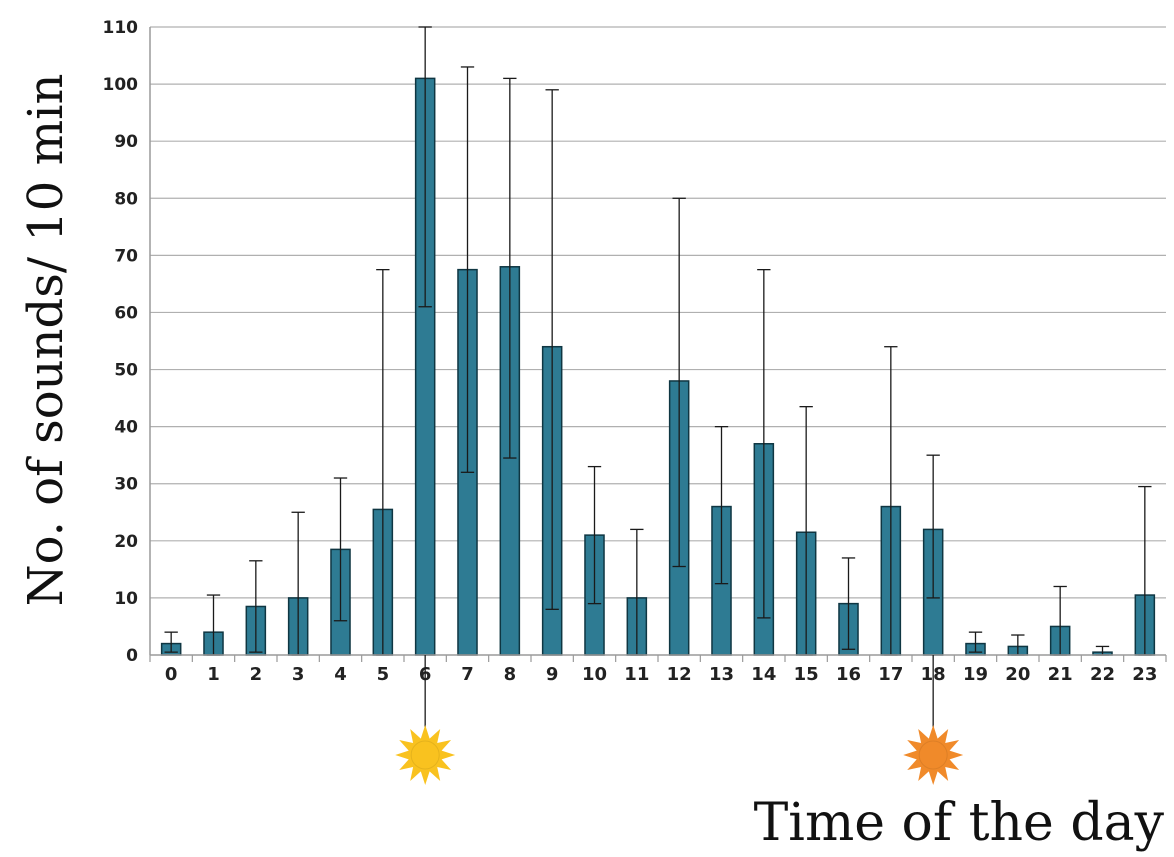  What do you see at coordinates (848, 674) in the screenshot?
I see `x-tick-label: 16` at bounding box center [848, 674].